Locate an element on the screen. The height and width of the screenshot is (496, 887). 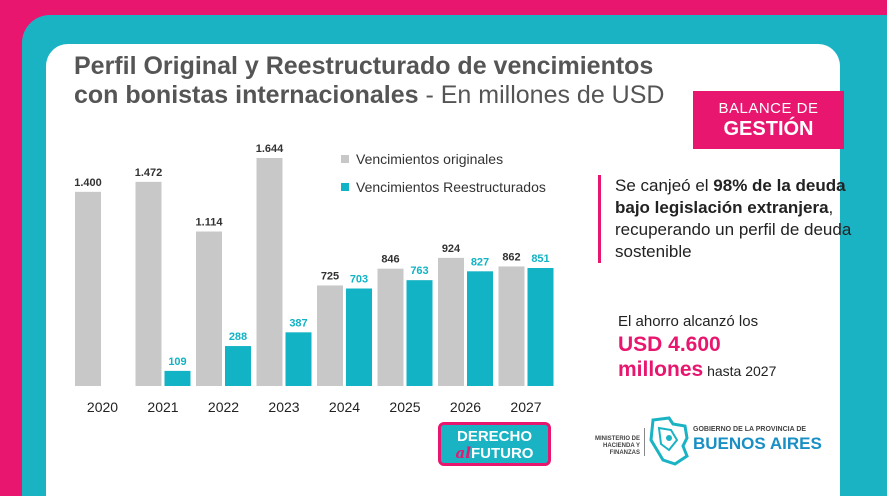
derecho-line1: DERECHO is located at coordinates (494, 436).